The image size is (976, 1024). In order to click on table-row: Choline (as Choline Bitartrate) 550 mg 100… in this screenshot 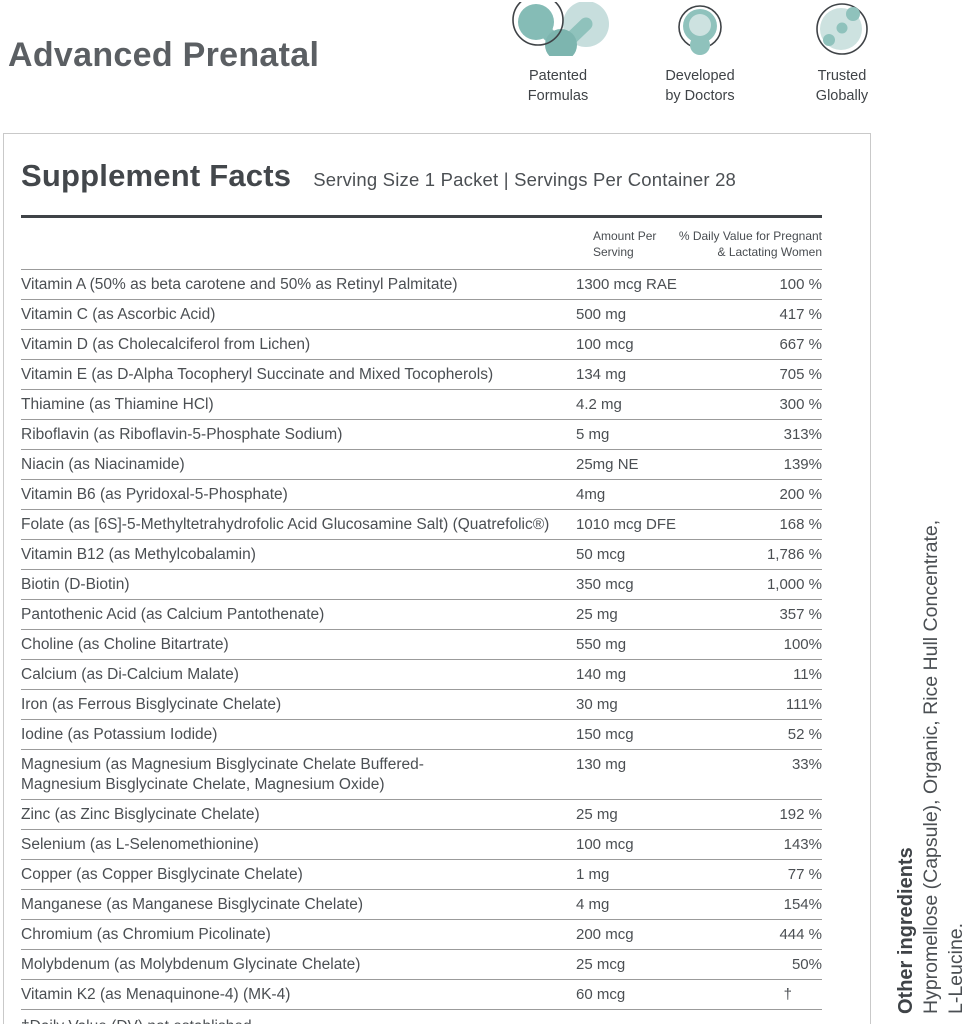, I will do `click(421, 645)`.